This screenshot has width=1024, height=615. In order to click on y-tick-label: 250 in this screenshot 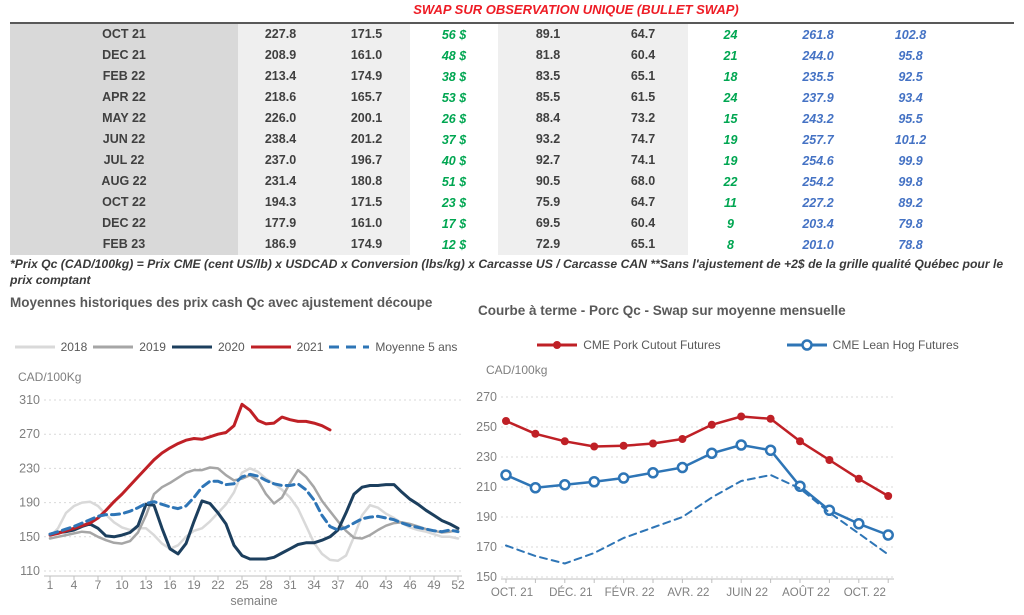, I will do `click(486, 427)`.